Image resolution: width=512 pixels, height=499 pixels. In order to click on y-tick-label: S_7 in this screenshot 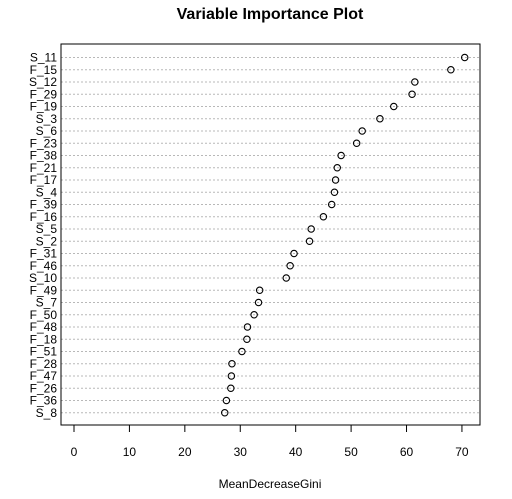, I will do `click(47, 303)`.